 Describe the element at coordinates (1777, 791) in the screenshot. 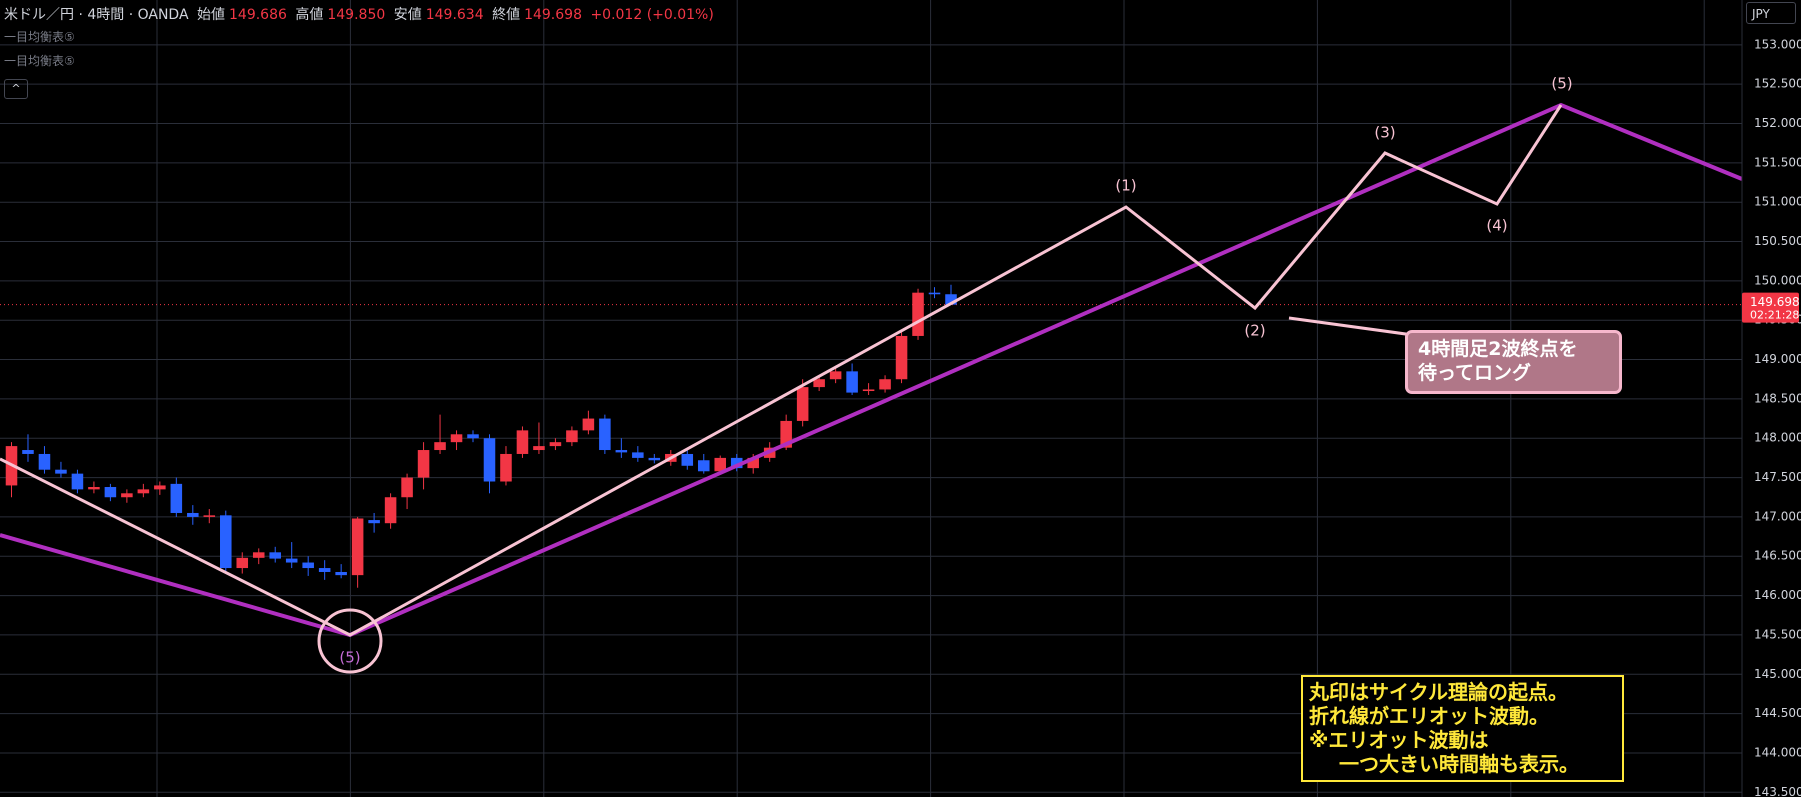

I see `y-tick-label: 143.500` at that location.